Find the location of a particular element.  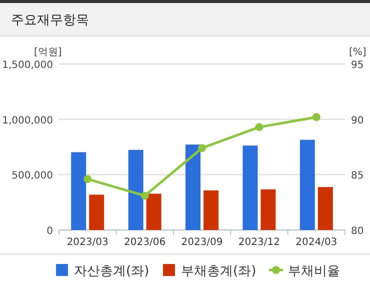

y2-tick-label: 85 is located at coordinates (357, 176).